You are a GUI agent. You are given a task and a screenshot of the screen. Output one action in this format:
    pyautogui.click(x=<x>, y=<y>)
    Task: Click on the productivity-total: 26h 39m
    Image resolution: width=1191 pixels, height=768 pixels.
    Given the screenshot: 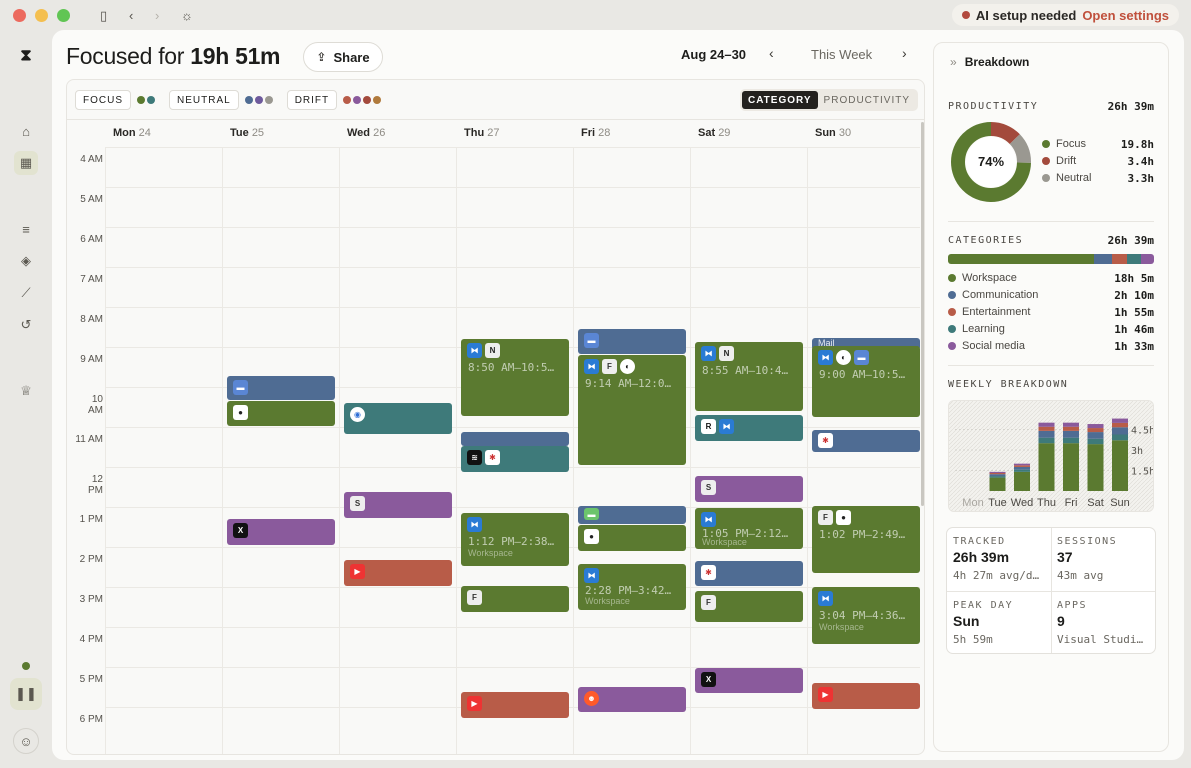 What is the action you would take?
    pyautogui.click(x=1130, y=106)
    